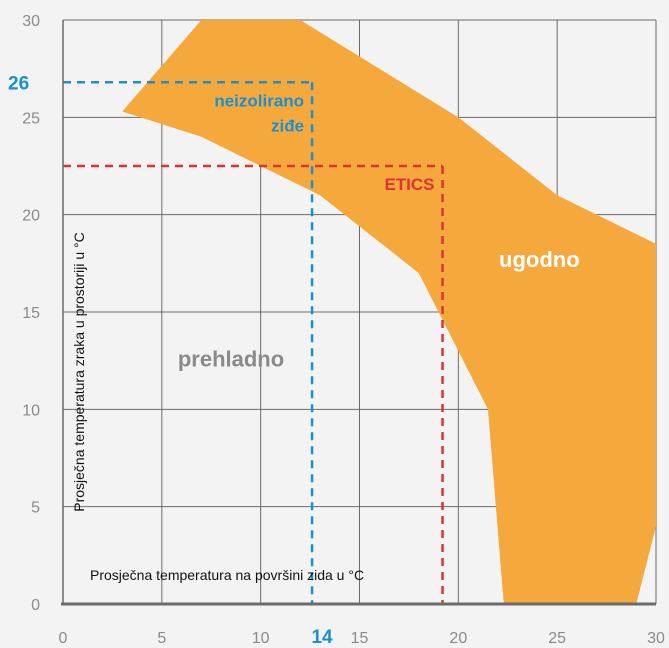 Image resolution: width=669 pixels, height=648 pixels. Describe the element at coordinates (360, 638) in the screenshot. I see `x-tick-label: 15` at that location.